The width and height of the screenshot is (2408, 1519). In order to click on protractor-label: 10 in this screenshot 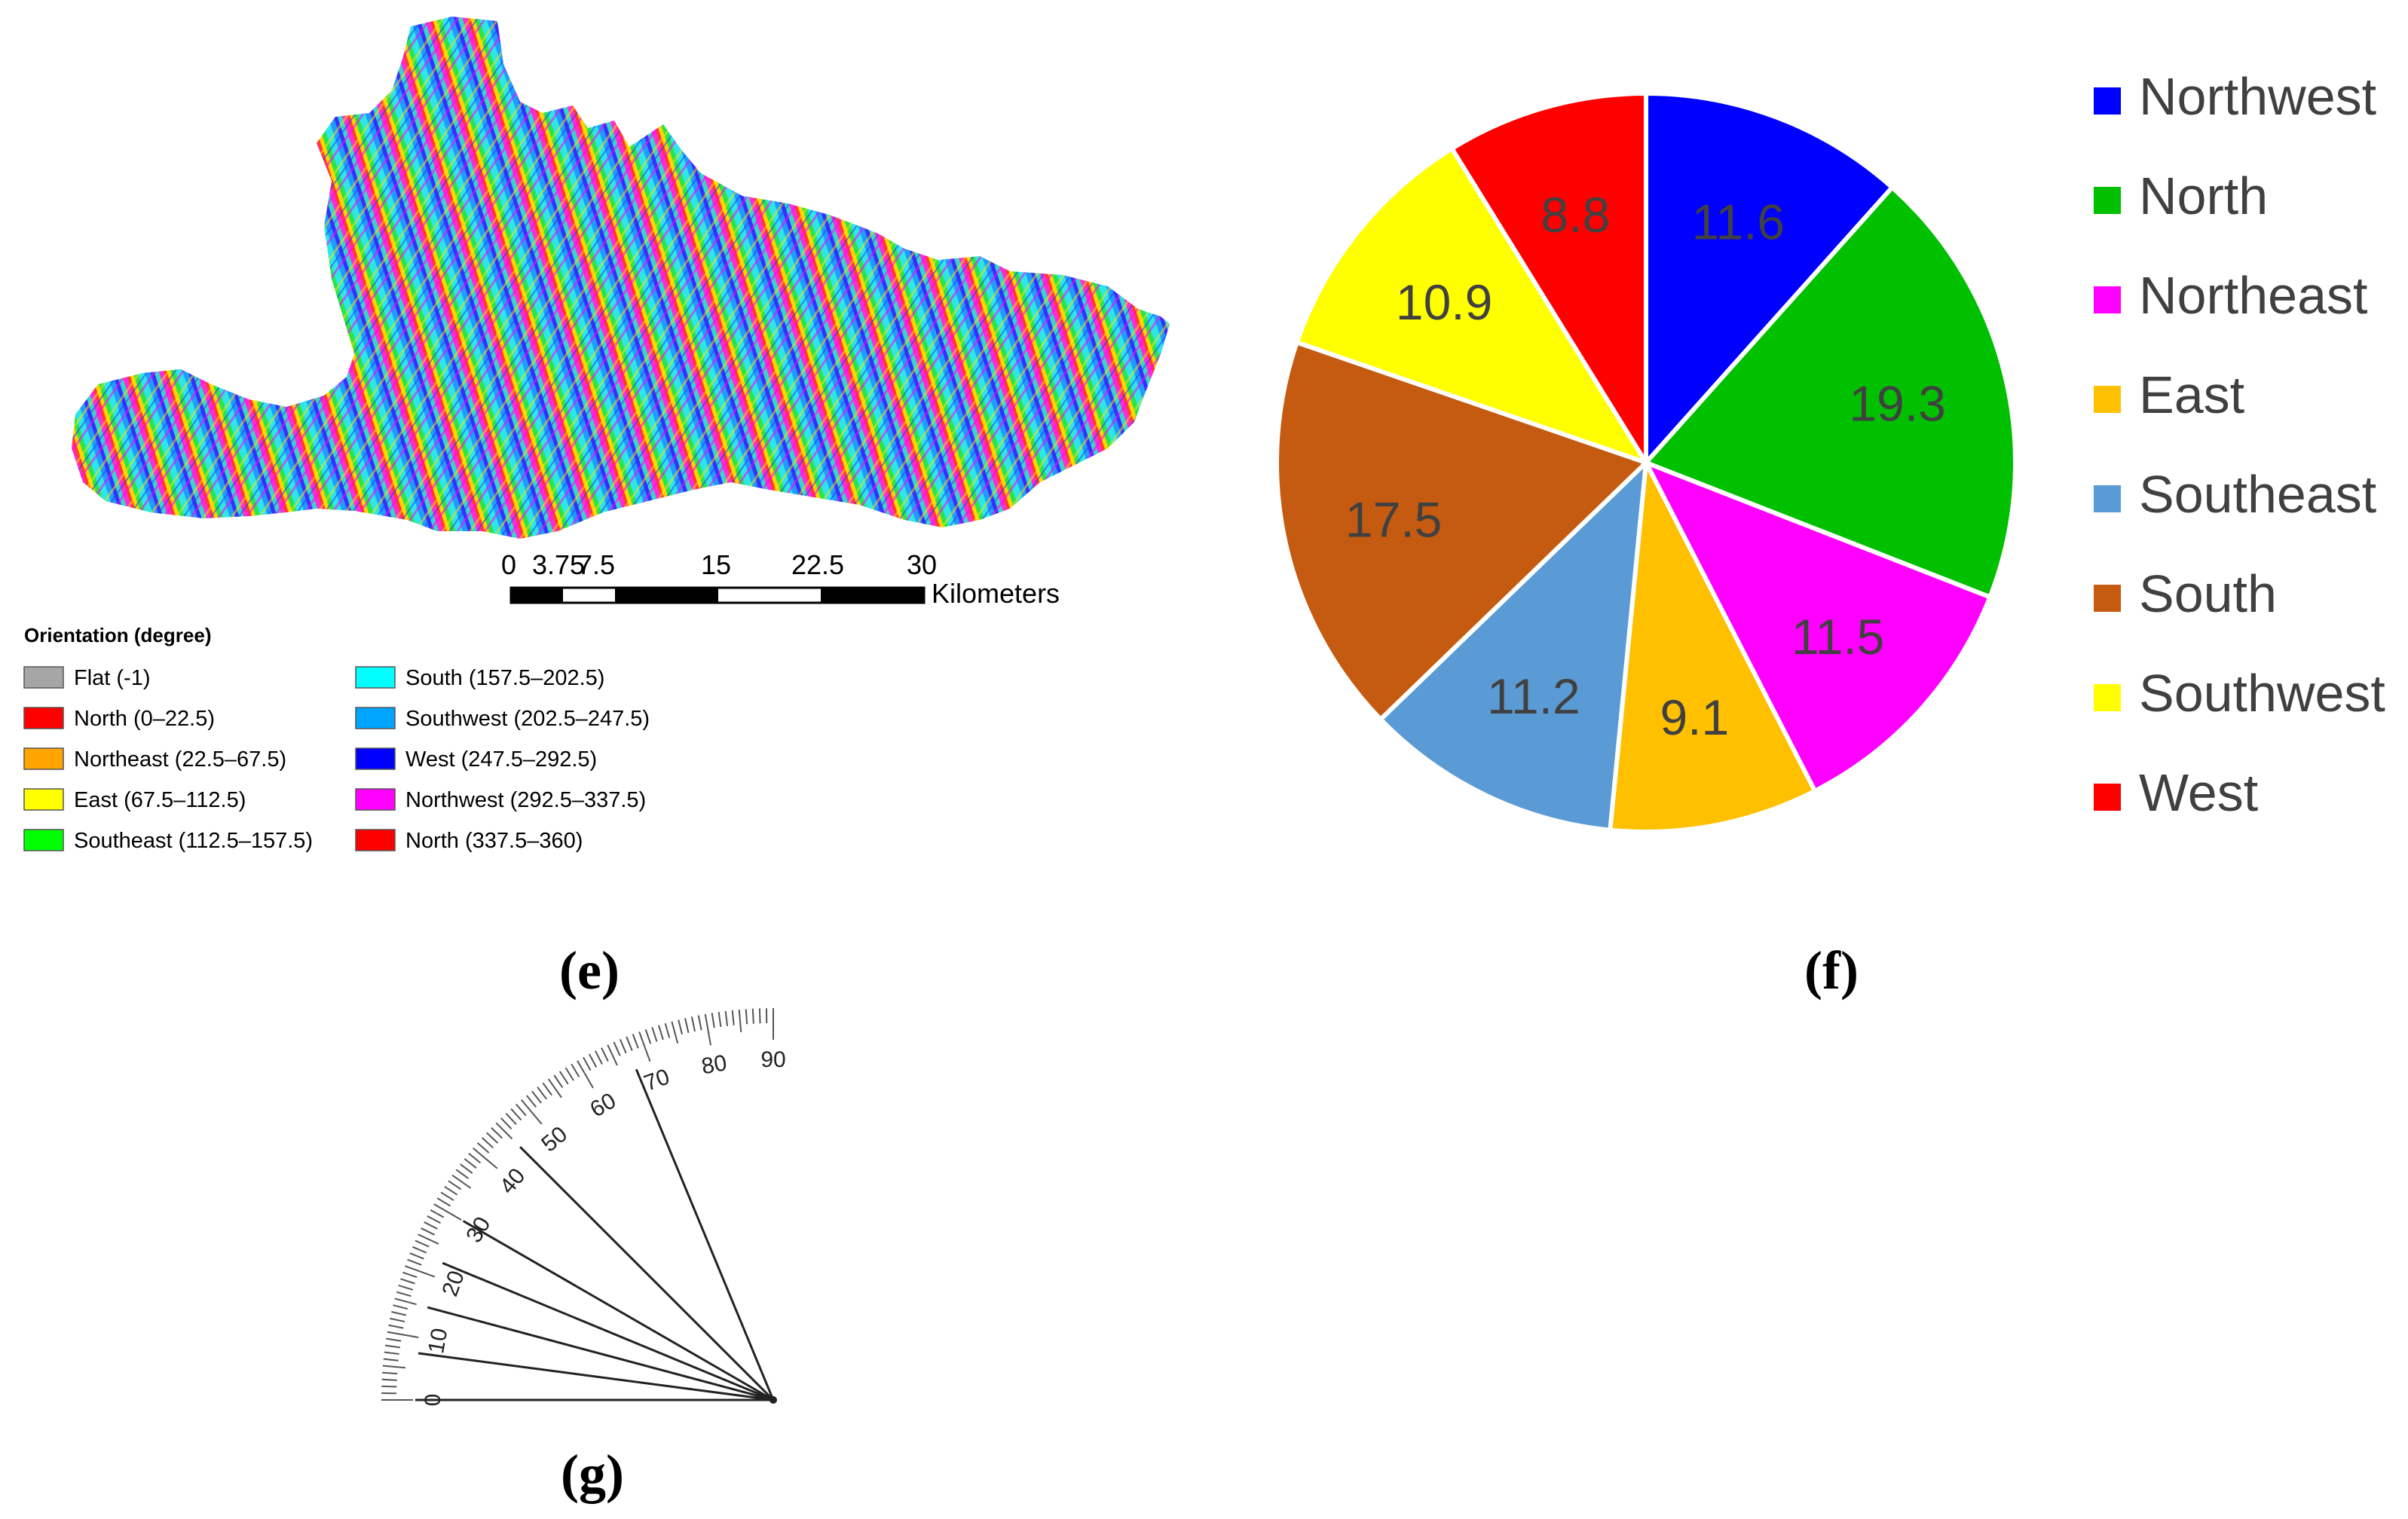, I will do `click(438, 1340)`.